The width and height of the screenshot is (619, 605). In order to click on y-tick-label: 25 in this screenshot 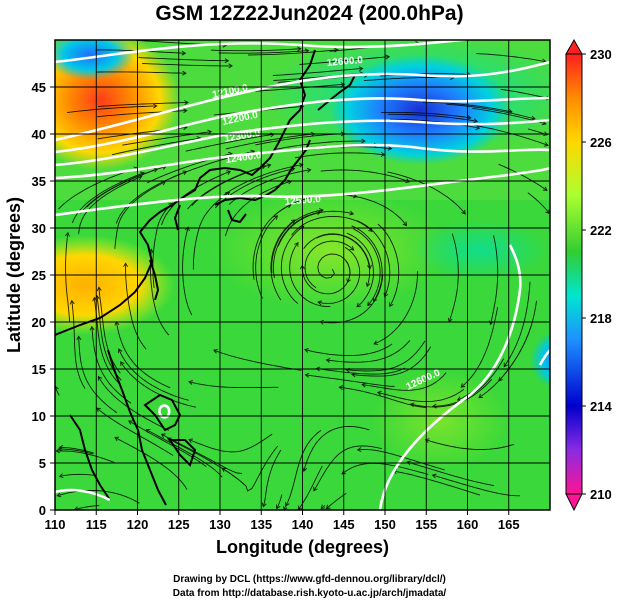, I will do `click(39, 275)`.